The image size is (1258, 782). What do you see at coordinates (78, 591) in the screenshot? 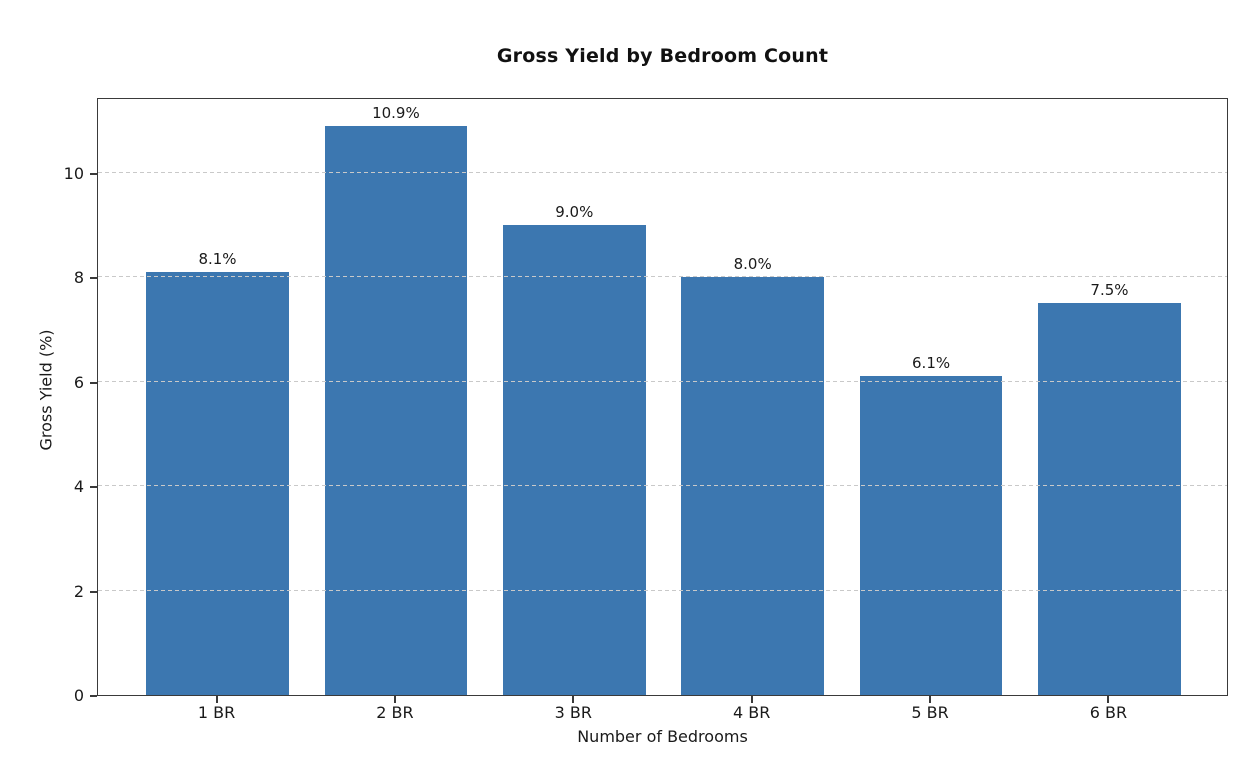
I see `y-tick-label: 2` at bounding box center [78, 591].